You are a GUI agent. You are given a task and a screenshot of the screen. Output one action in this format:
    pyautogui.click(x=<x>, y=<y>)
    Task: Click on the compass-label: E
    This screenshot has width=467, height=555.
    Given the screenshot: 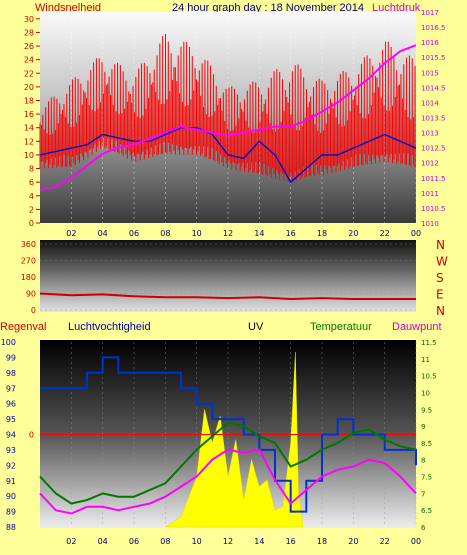 What is the action you would take?
    pyautogui.click(x=440, y=295)
    